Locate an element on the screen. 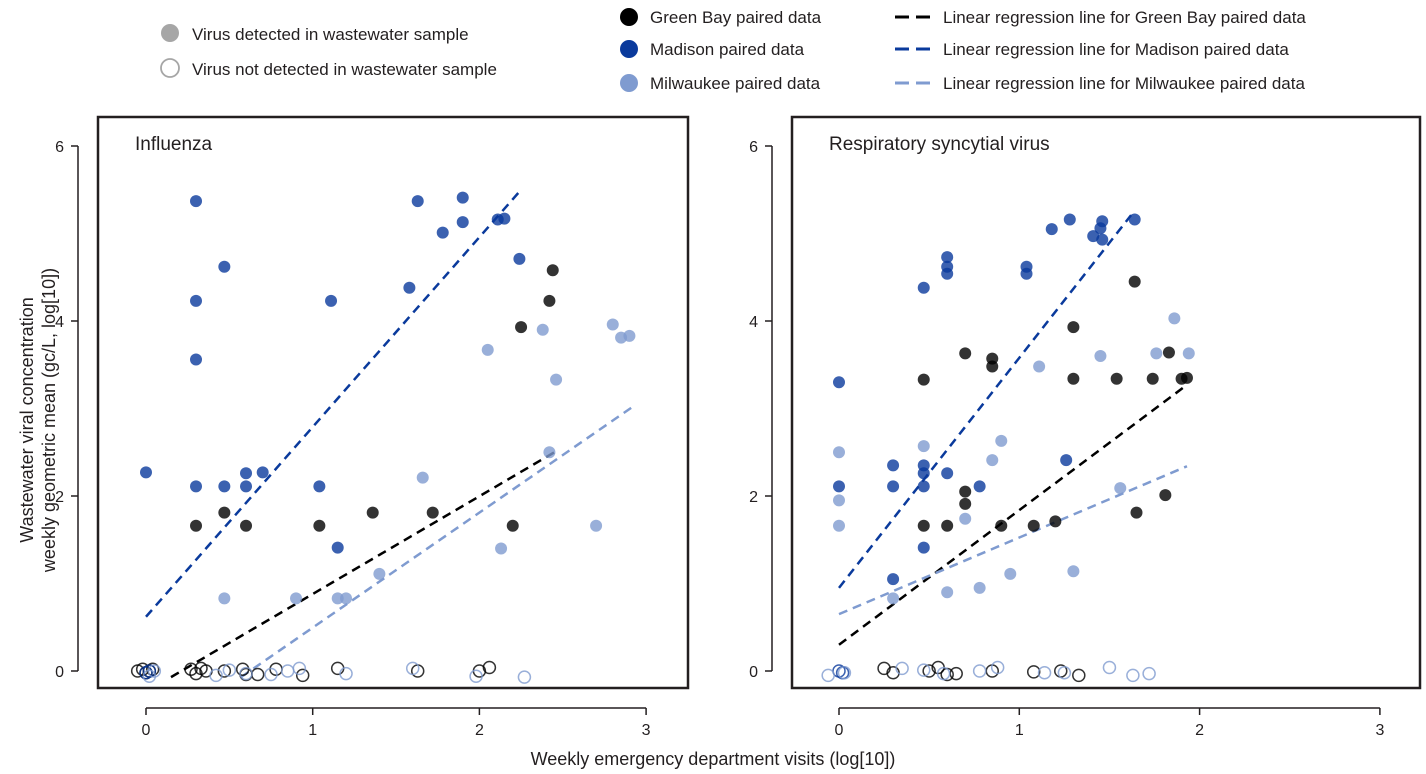  legend-not-detected-label: Virus not detected in wastewater sample is located at coordinates (344, 69).